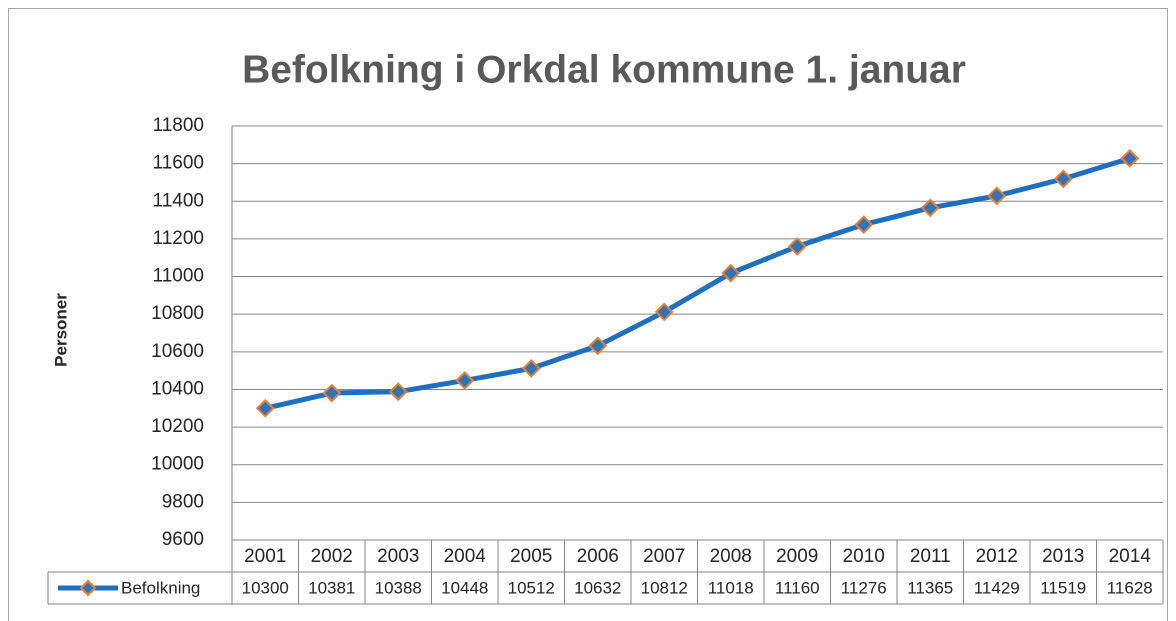 The width and height of the screenshot is (1176, 621). I want to click on x-tick-label: 2001, so click(265, 556).